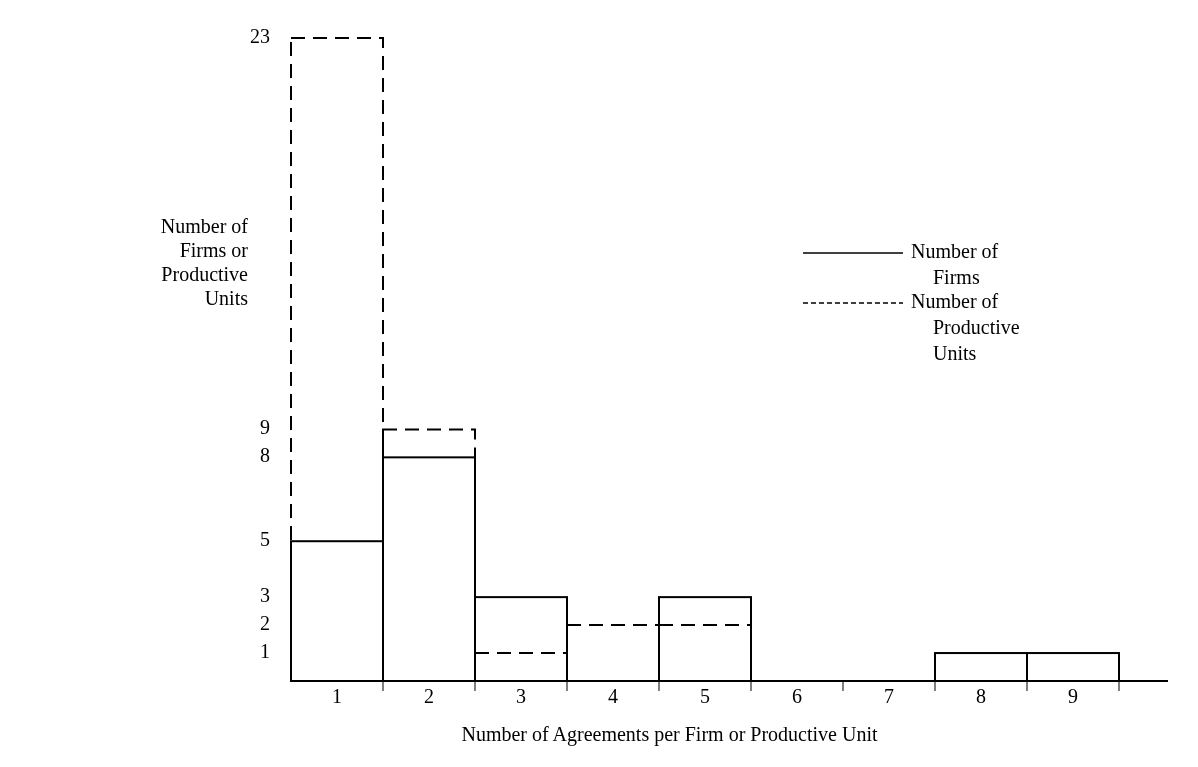 The image size is (1198, 767). Describe the element at coordinates (265, 650) in the screenshot. I see `y-tick-label: 1` at that location.